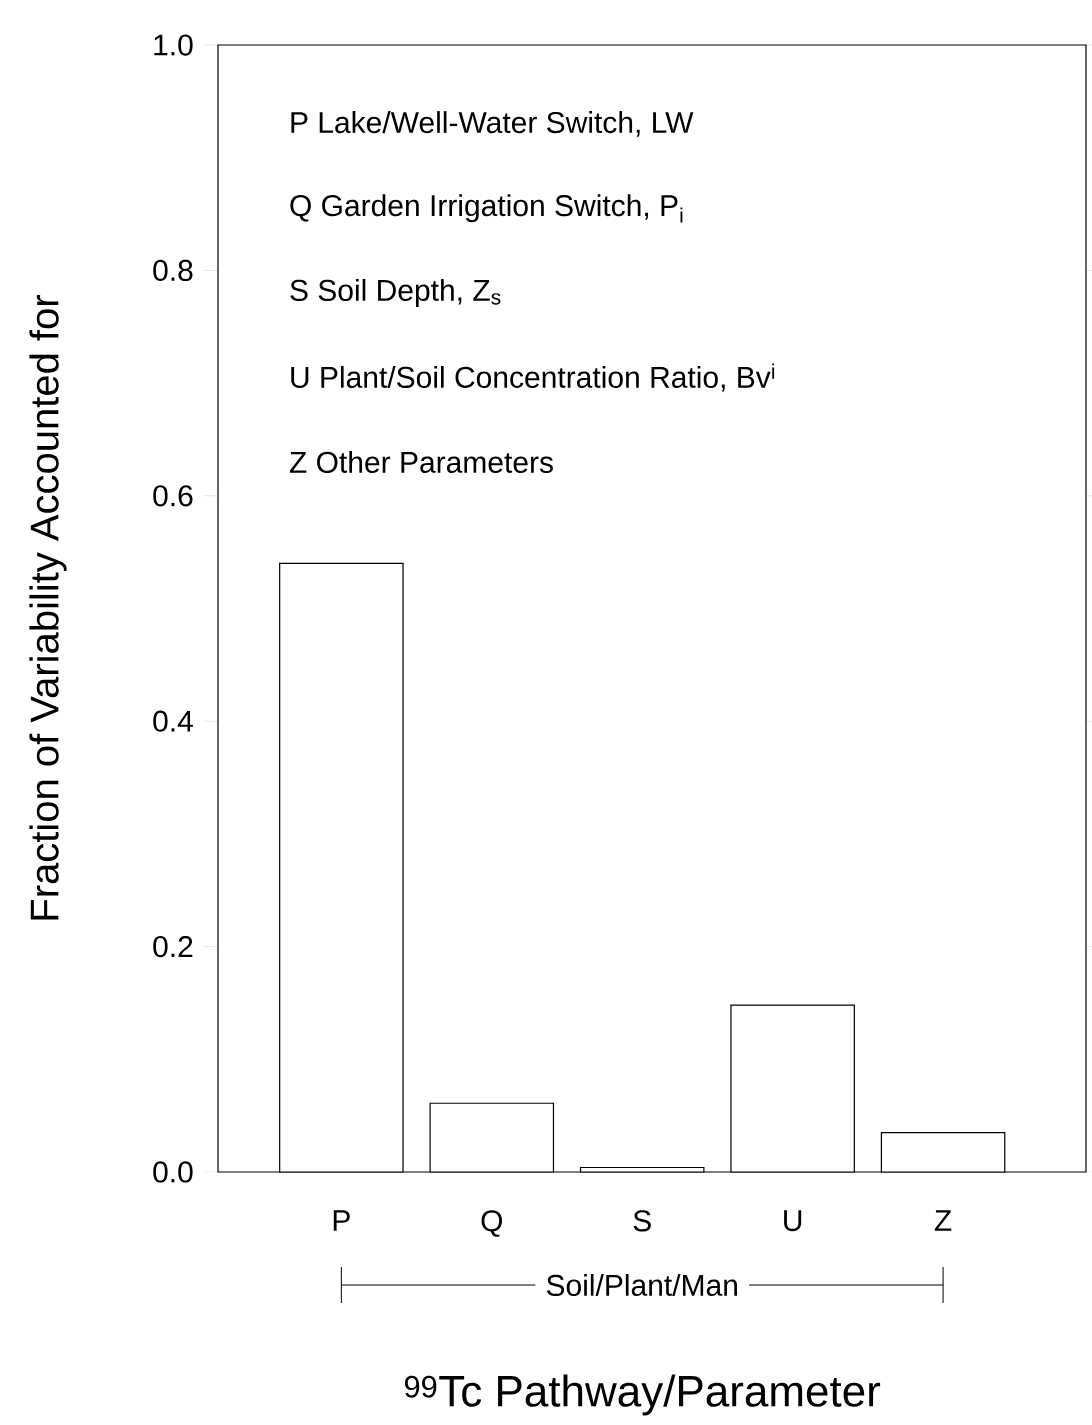 The image size is (1092, 1425). I want to click on x-tick-label: Z, so click(943, 1220).